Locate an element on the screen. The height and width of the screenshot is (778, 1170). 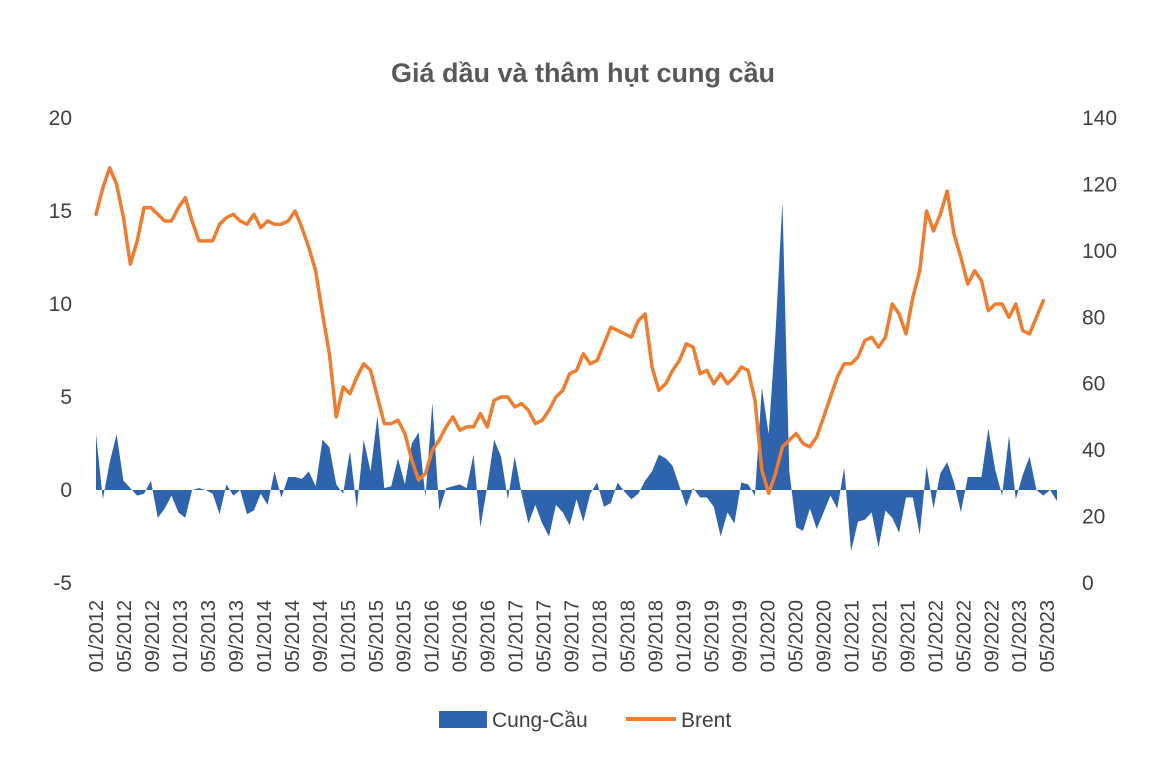
x-tick-label: 01/2015 is located at coordinates (349, 636).